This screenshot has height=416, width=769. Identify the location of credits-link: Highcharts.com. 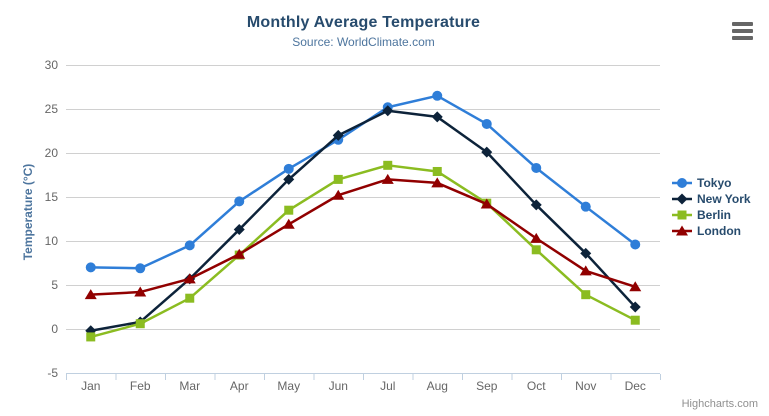
(719, 404).